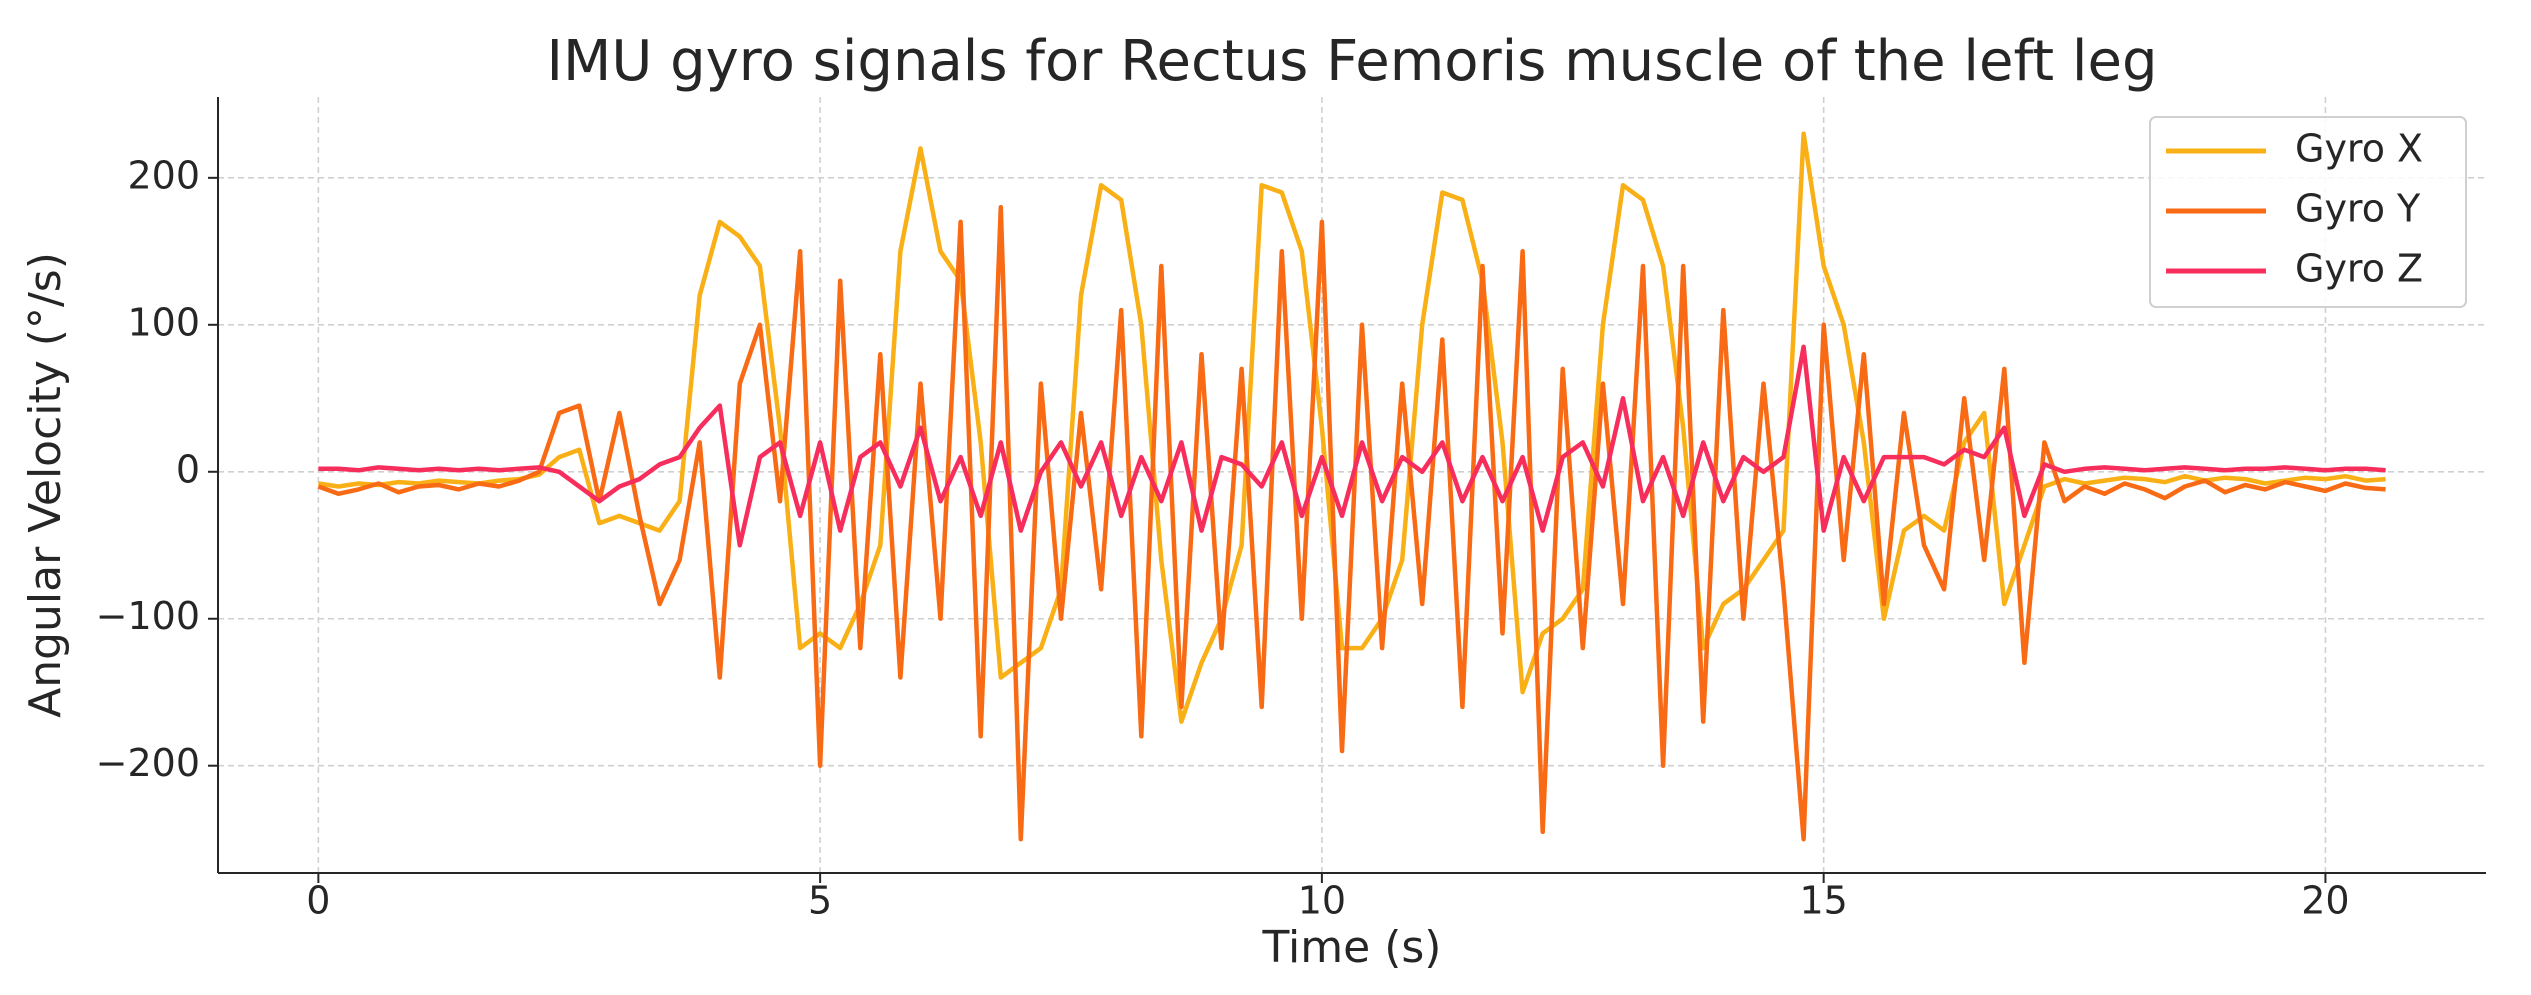 Image resolution: width=2531 pixels, height=995 pixels. What do you see at coordinates (1823, 901) in the screenshot?
I see `x-tick-label: 15` at bounding box center [1823, 901].